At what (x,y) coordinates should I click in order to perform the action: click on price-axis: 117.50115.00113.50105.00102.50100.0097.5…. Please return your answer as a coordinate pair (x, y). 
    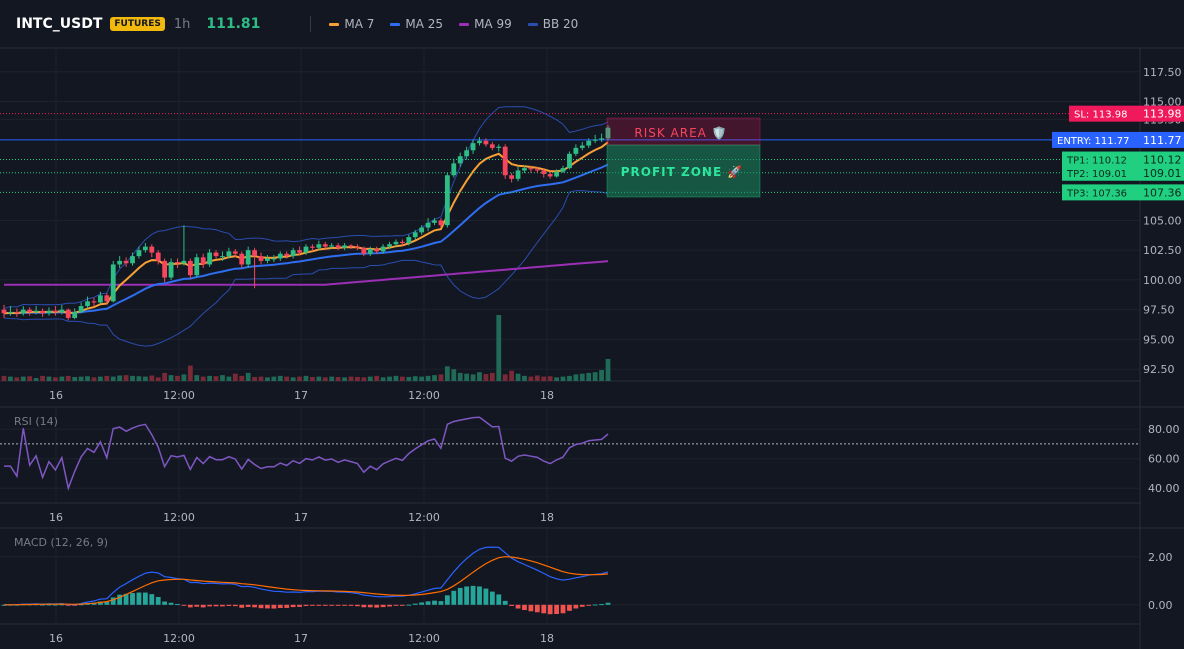
    Looking at the image, I should click on (1162, 221).